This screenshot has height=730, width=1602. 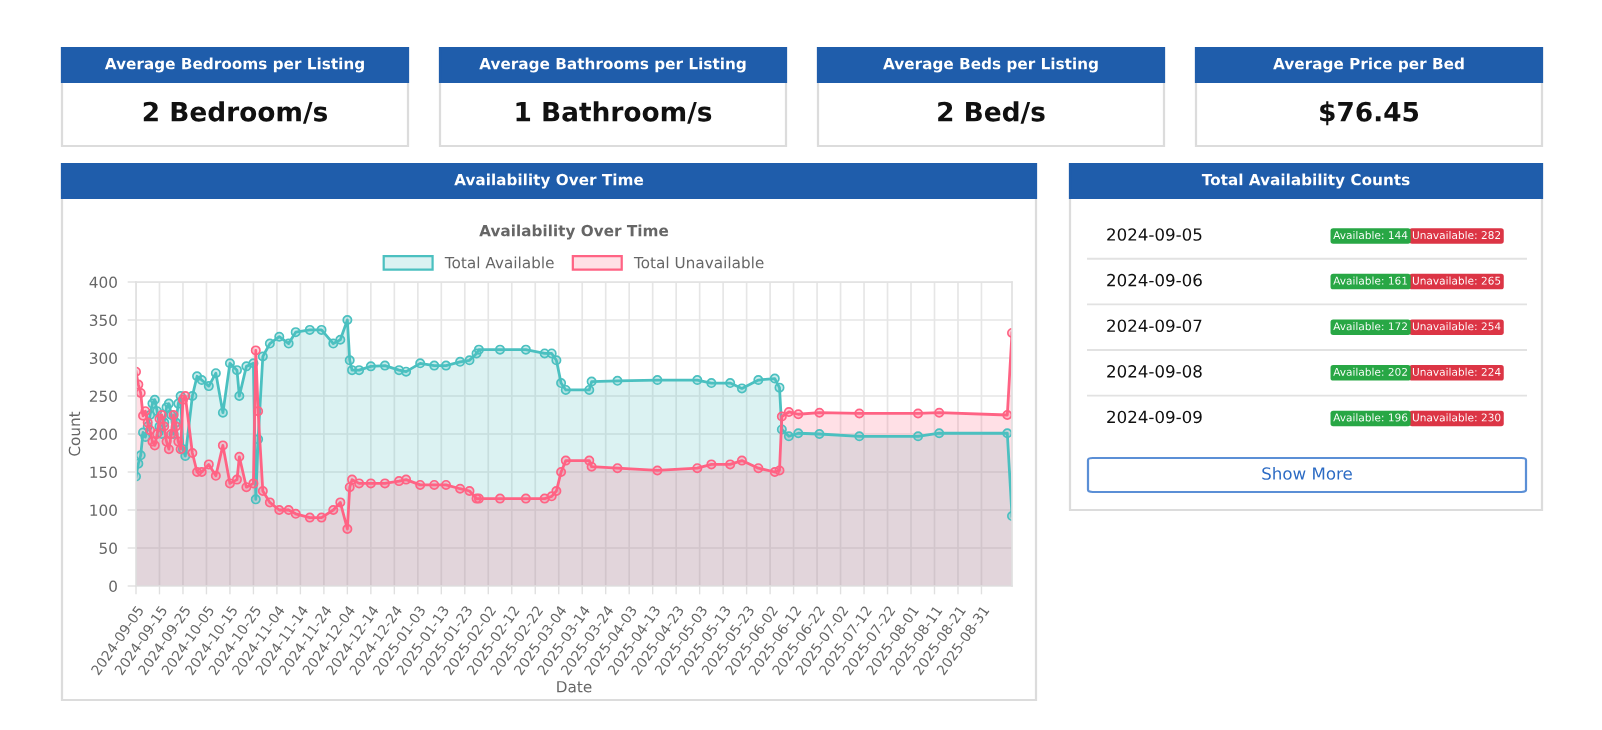 What do you see at coordinates (1154, 326) in the screenshot?
I see `text: 2024-09-07` at bounding box center [1154, 326].